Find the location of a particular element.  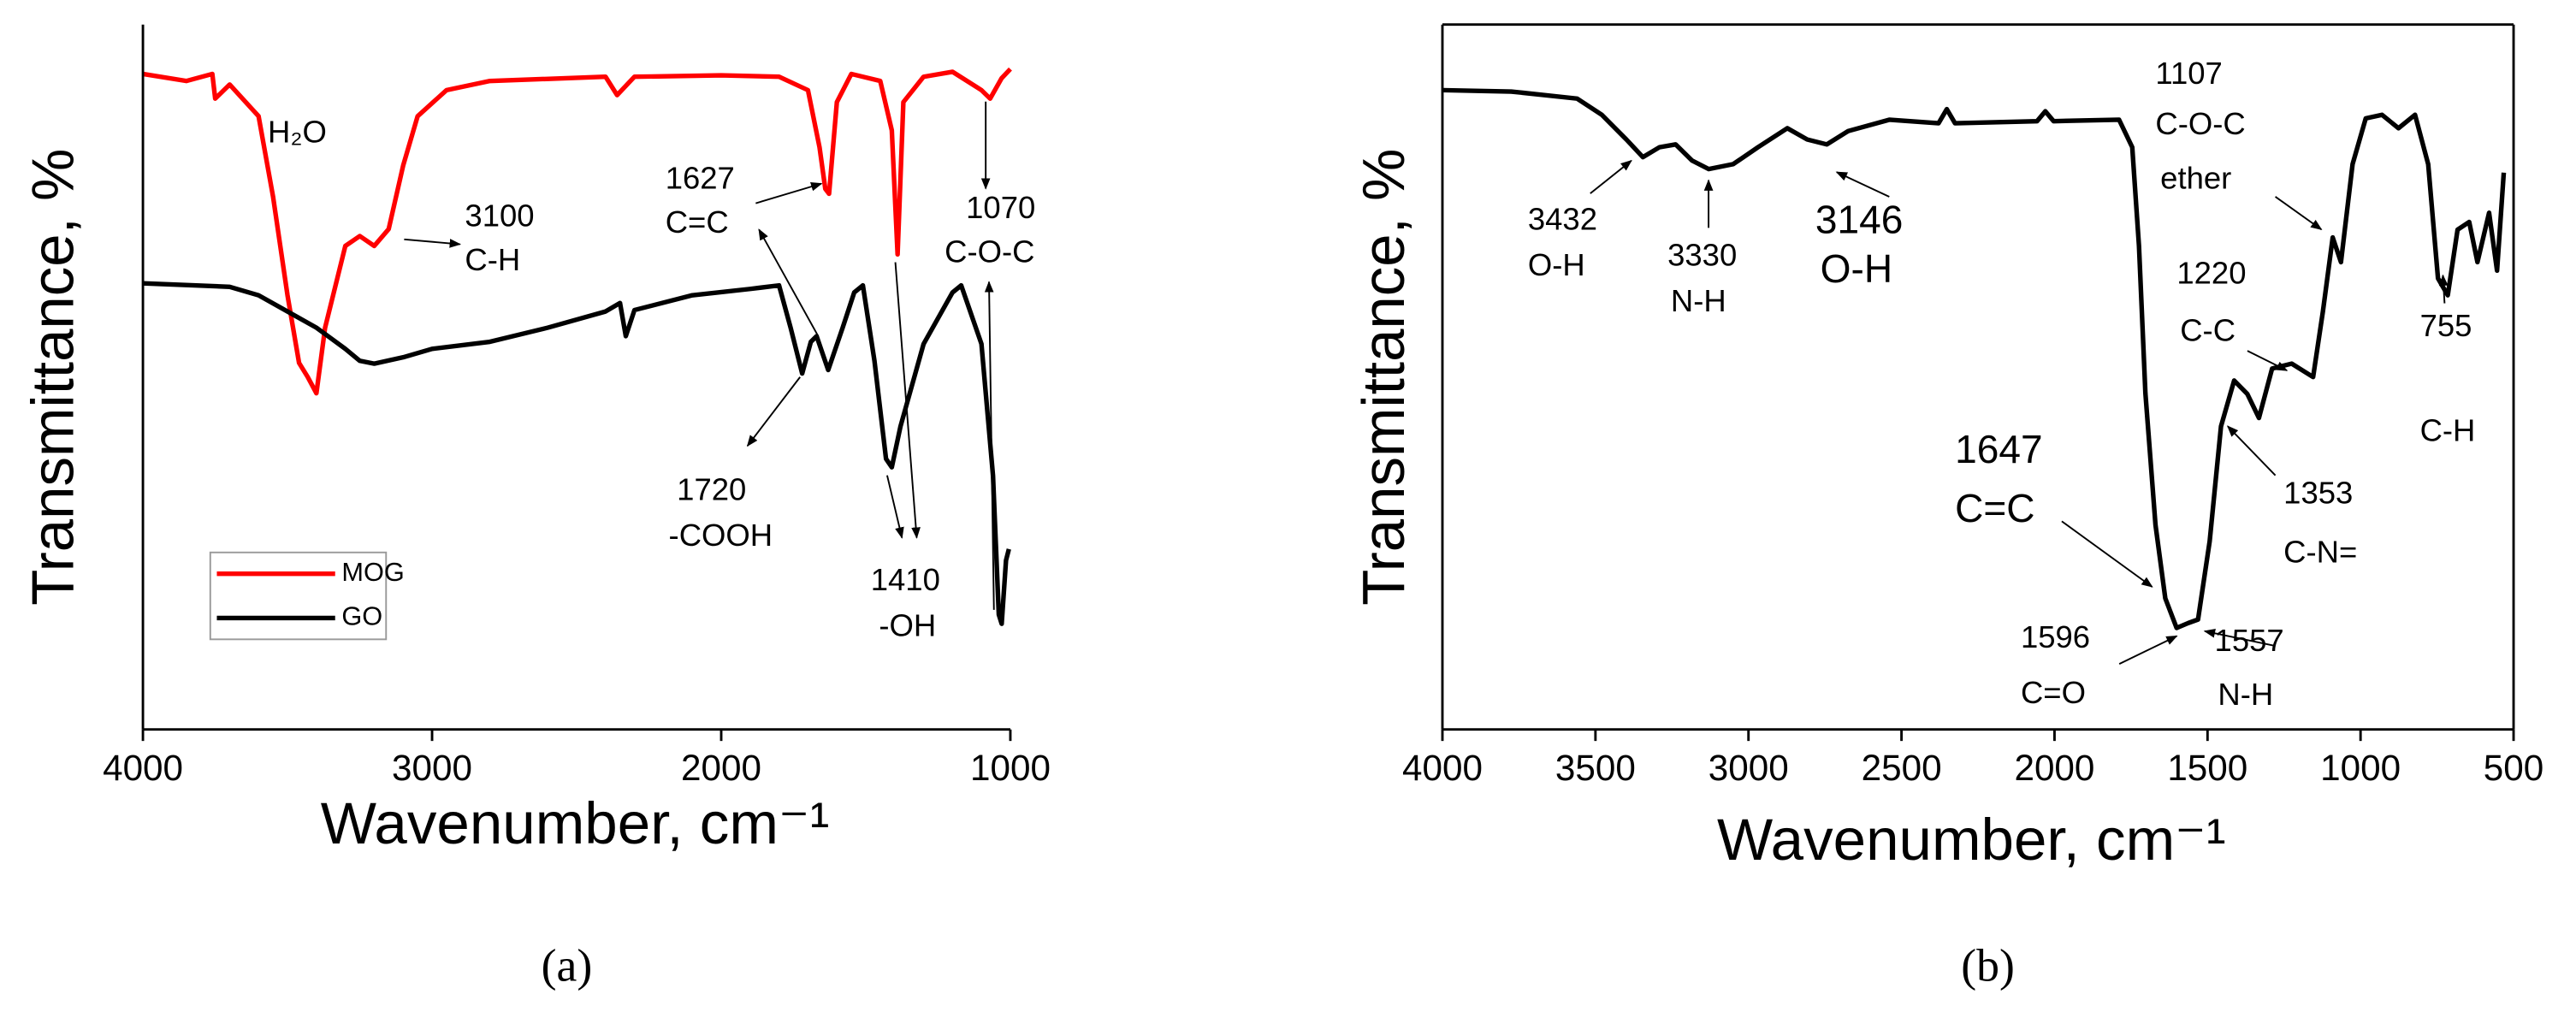

annotation: 1627 is located at coordinates (700, 177).